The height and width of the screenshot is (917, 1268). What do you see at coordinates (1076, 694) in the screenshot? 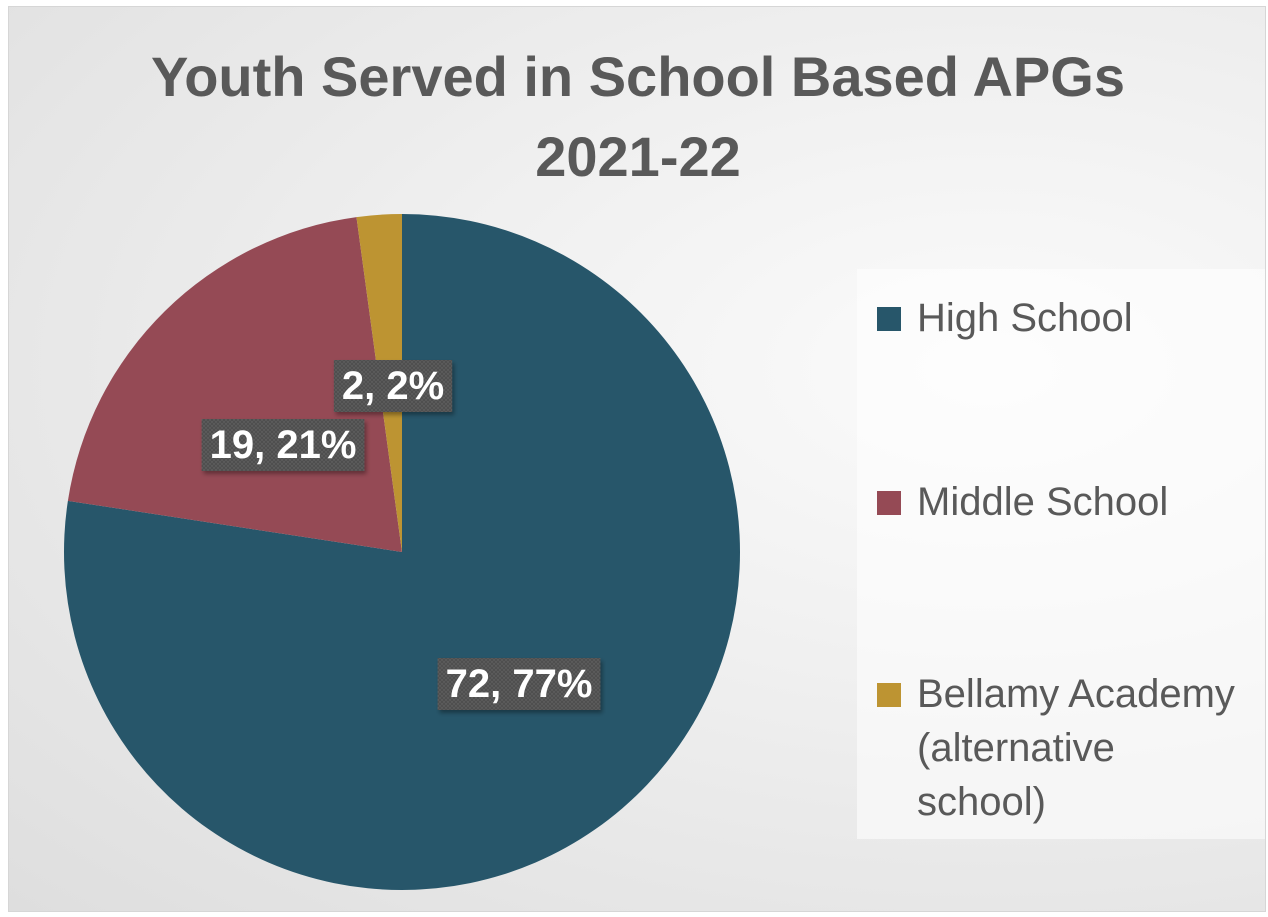
I see `legend-label-line: Bellamy Academy` at bounding box center [1076, 694].